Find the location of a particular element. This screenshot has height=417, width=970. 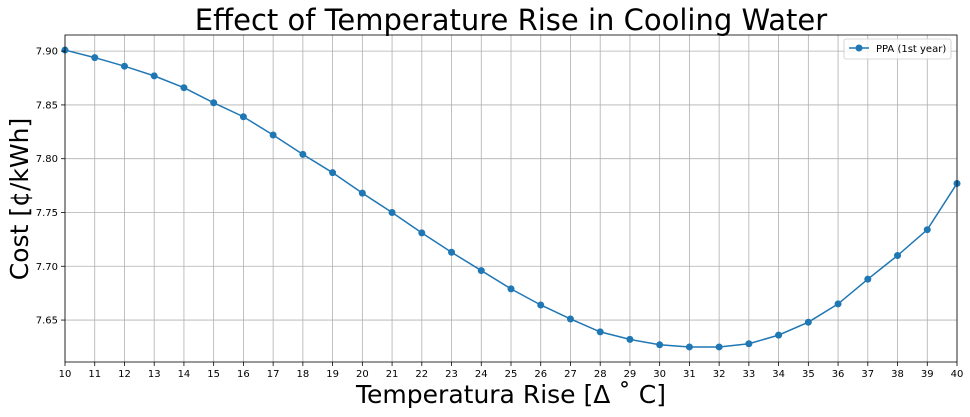

x-tick-label: 30 is located at coordinates (659, 374).